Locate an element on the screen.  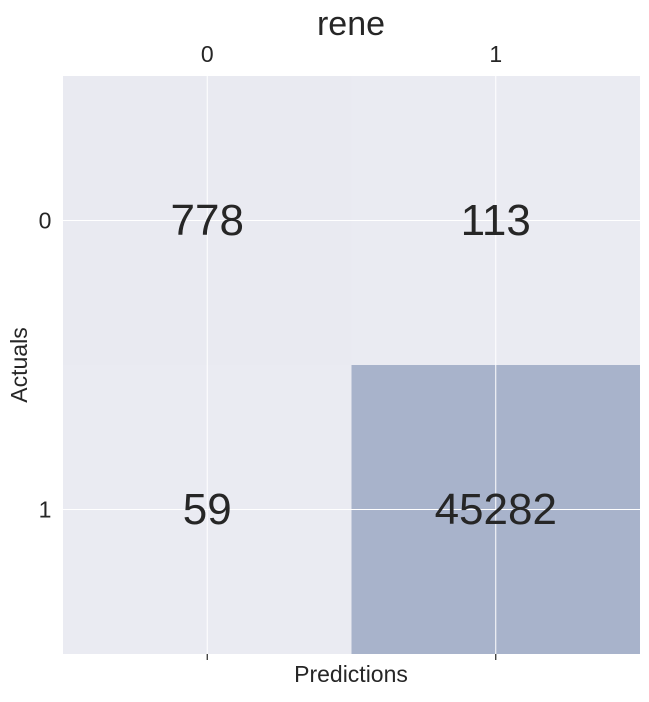
y-tick-label-1: 1 is located at coordinates (45, 510).